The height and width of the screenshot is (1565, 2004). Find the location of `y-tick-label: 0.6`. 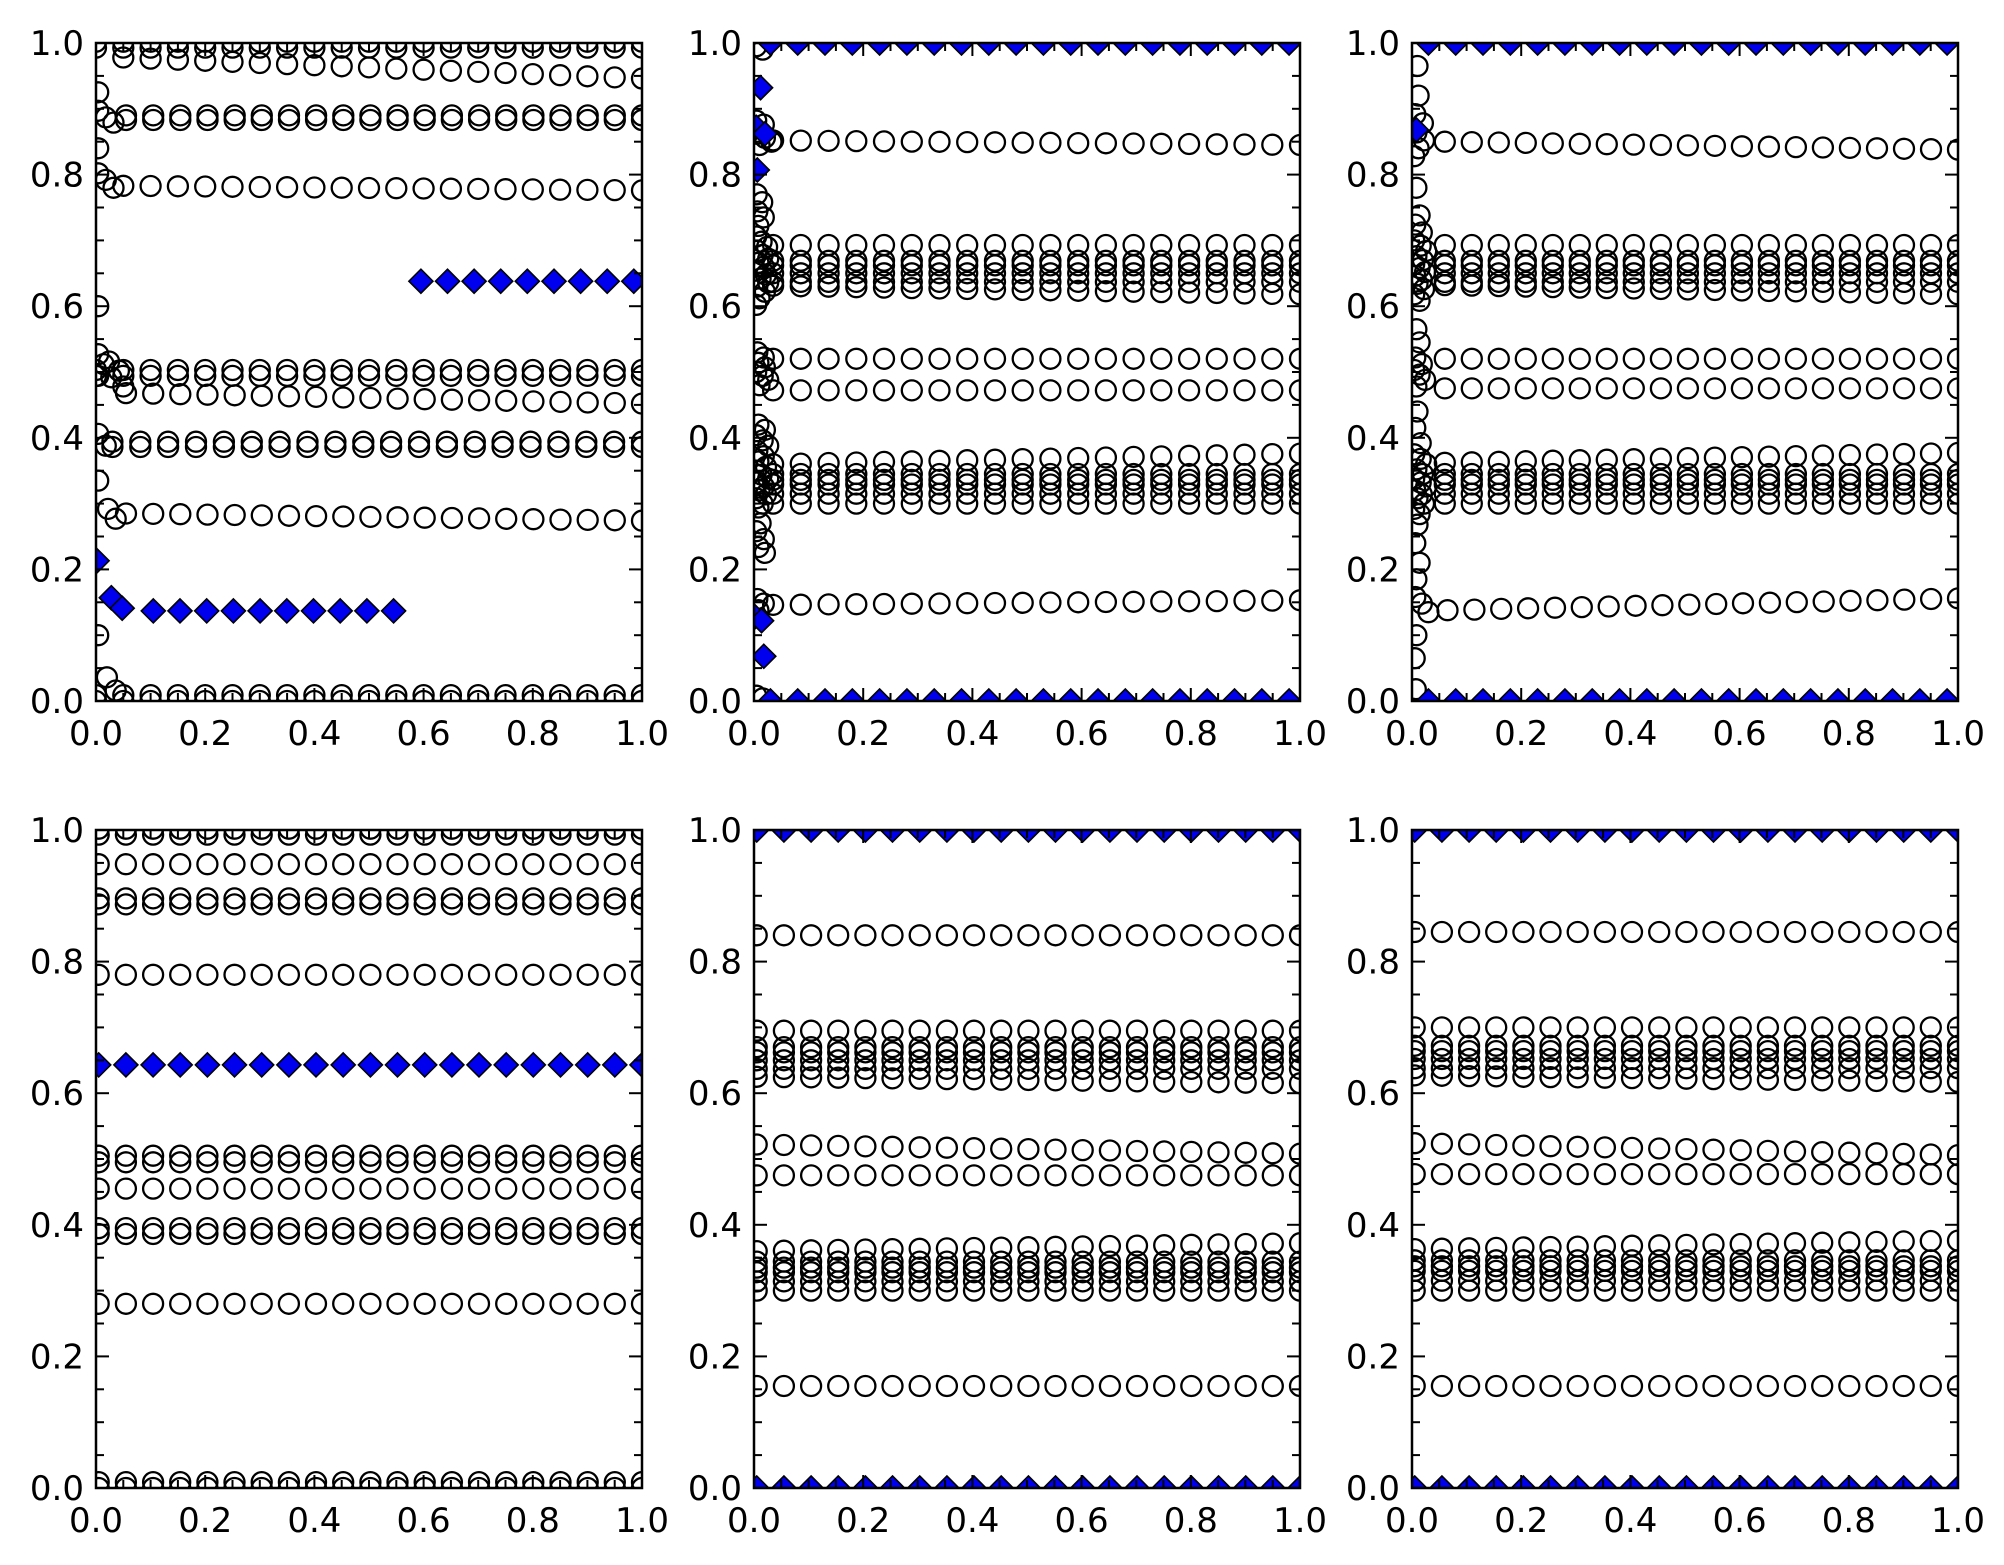

y-tick-label: 0.6 is located at coordinates (57, 1094).